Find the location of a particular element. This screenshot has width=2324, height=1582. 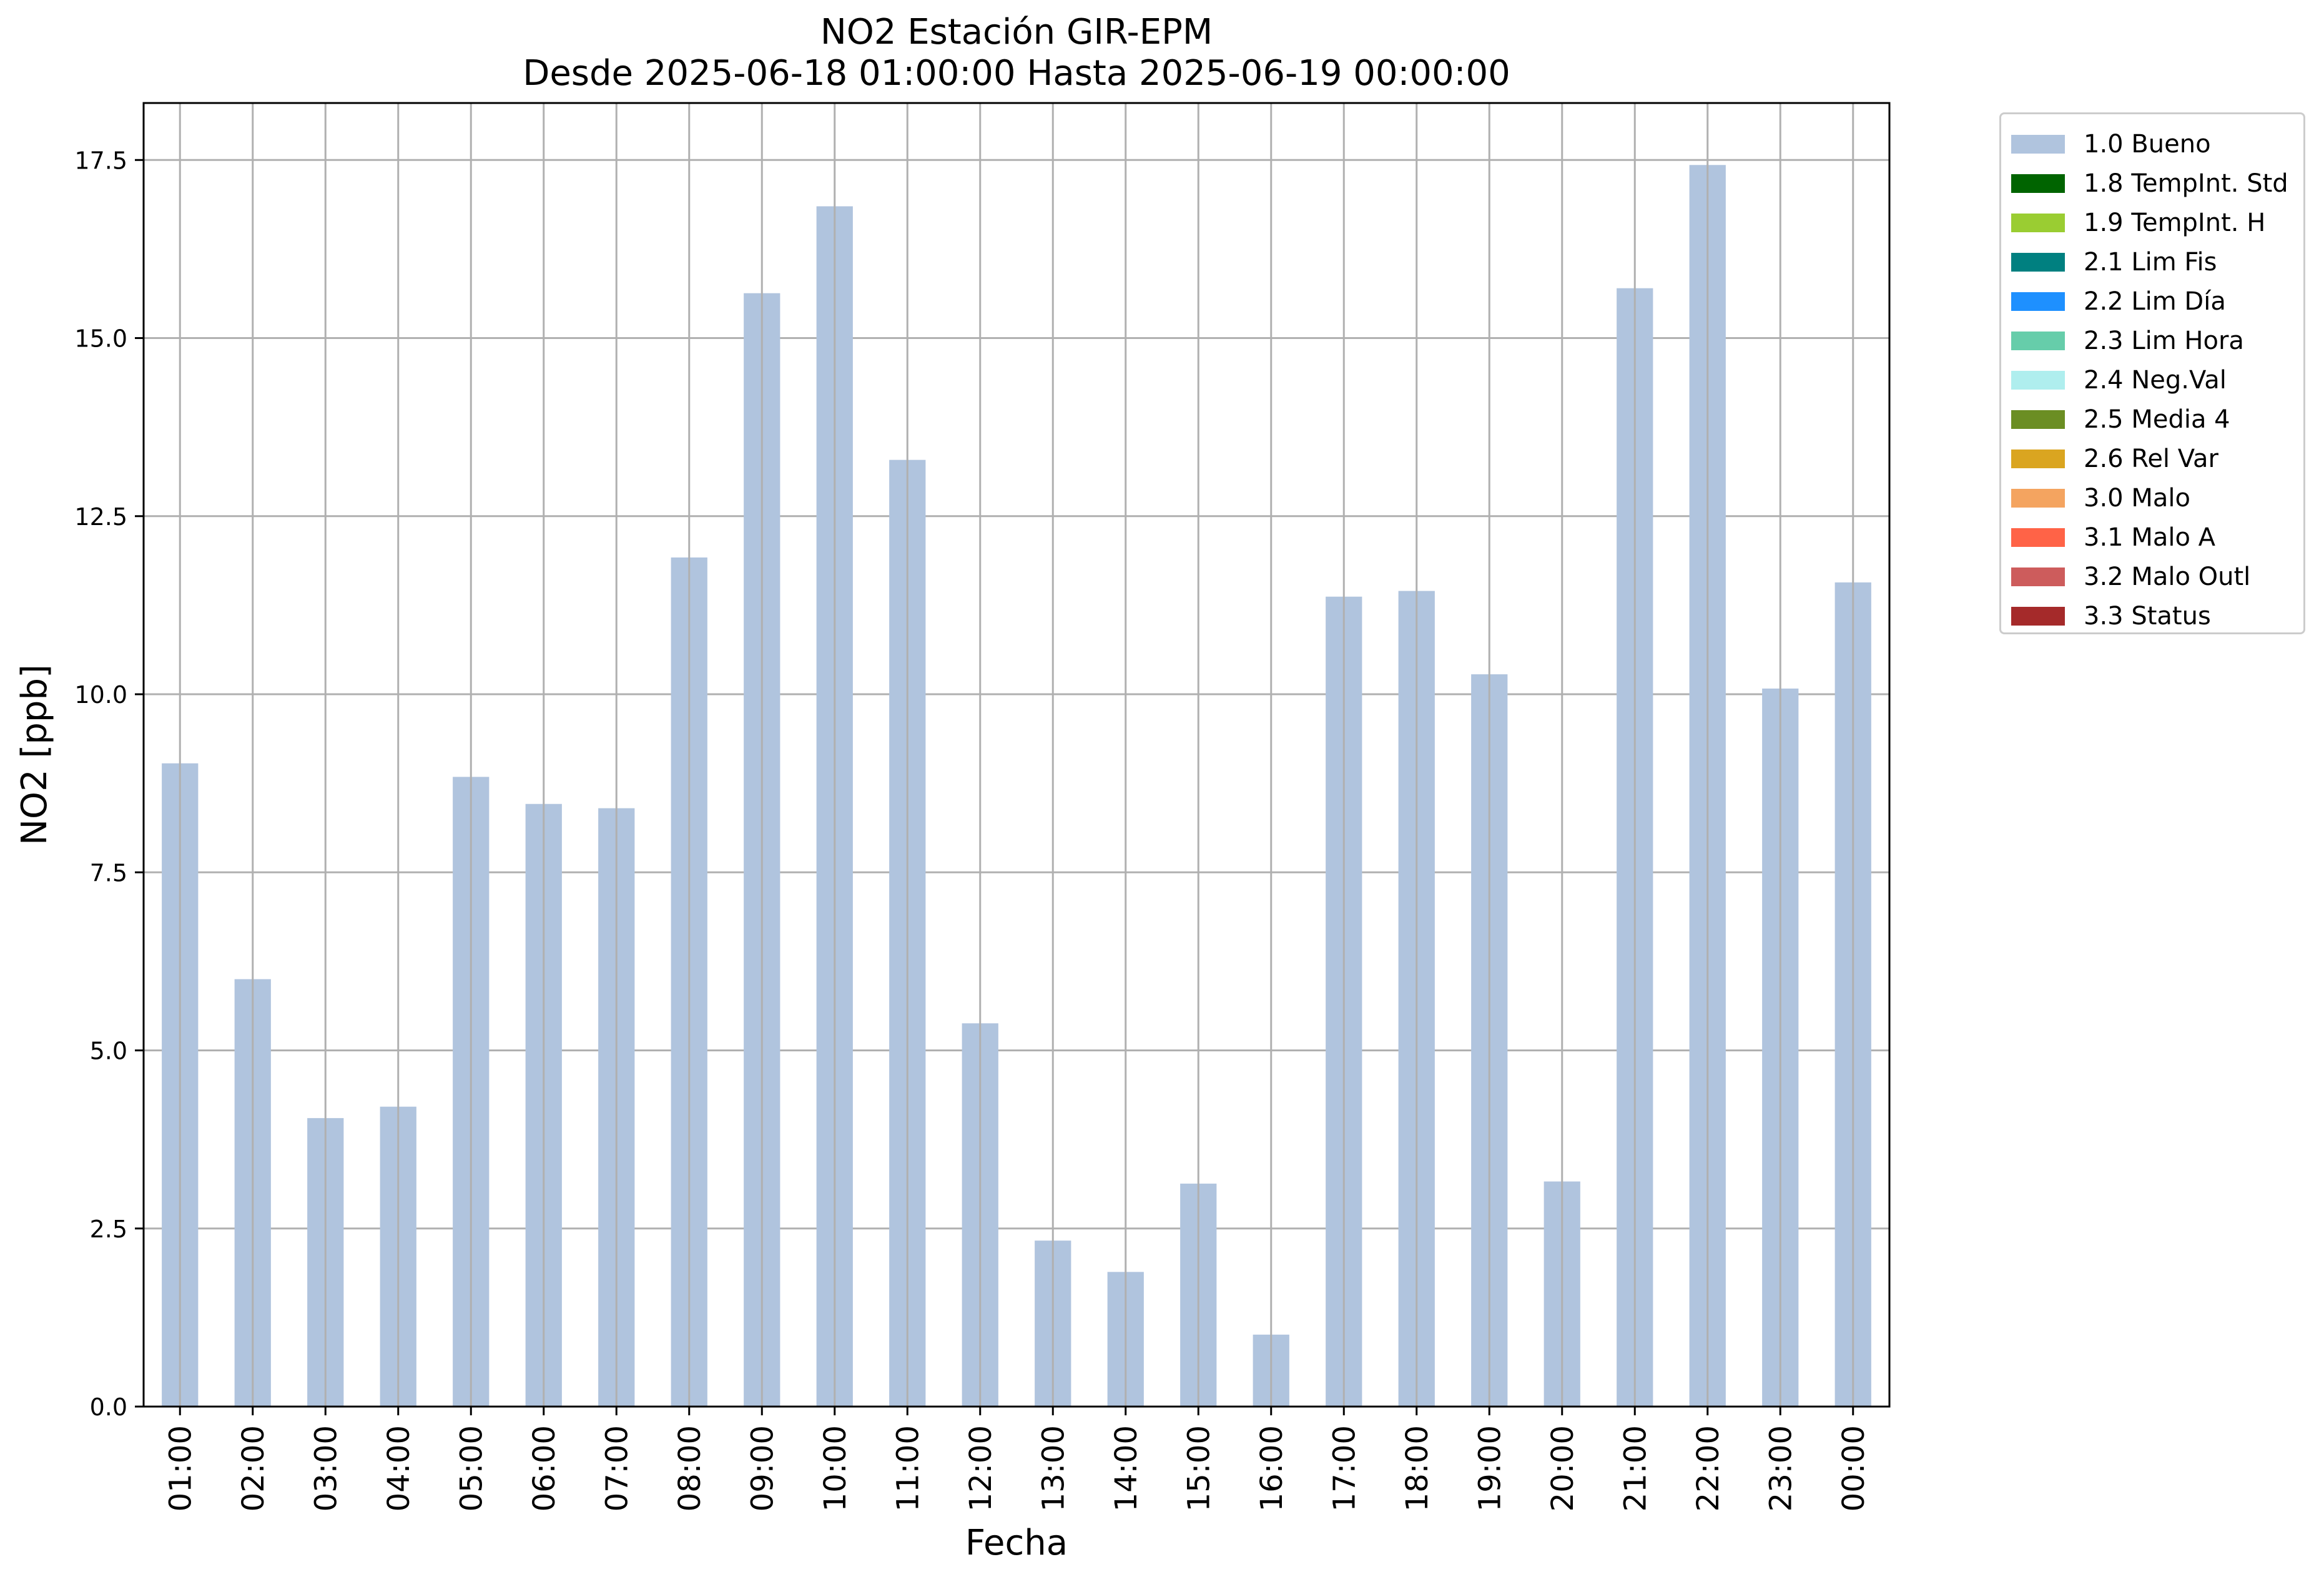

x-tick-label: 15:00 is located at coordinates (1198, 1468).